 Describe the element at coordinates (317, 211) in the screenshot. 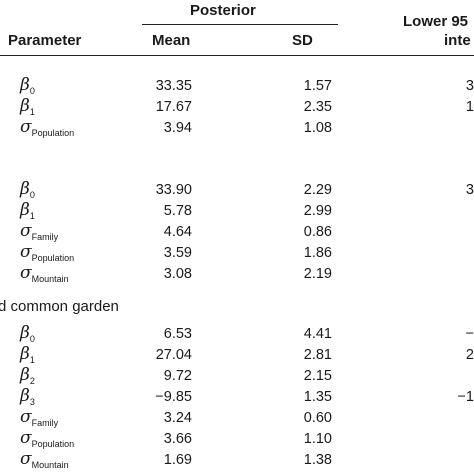

I see `sd-value: 2.99` at that location.